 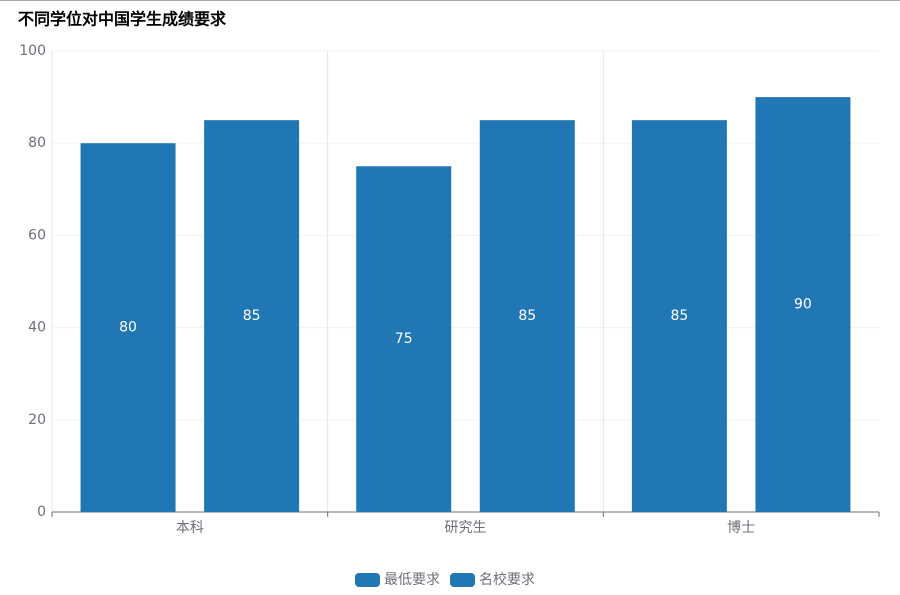 I want to click on x-tick-label: 本科, so click(x=190, y=528).